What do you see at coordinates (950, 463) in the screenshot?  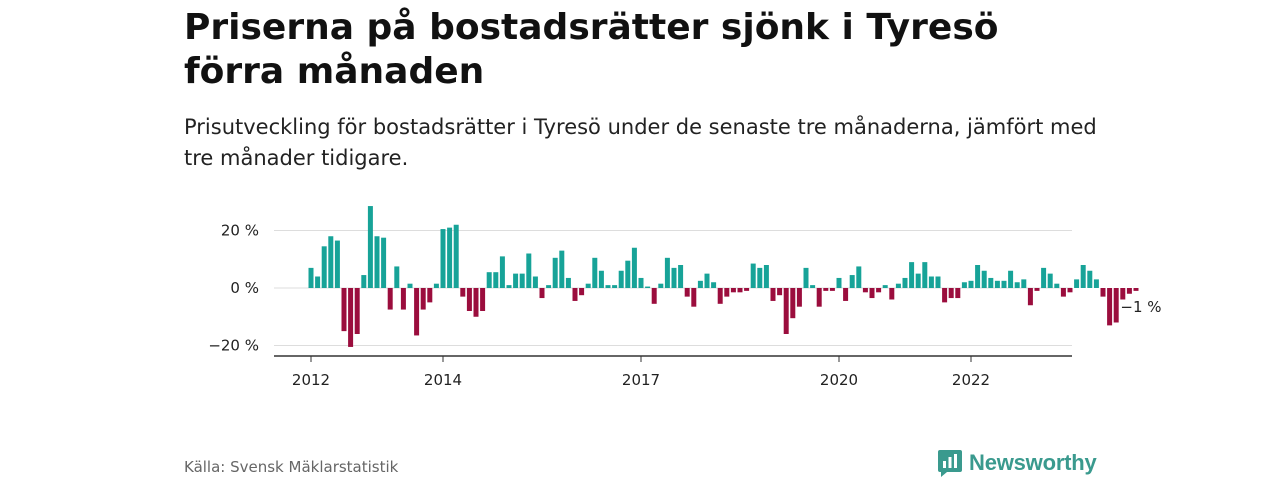 I see `newsworthy-logo-icon` at bounding box center [950, 463].